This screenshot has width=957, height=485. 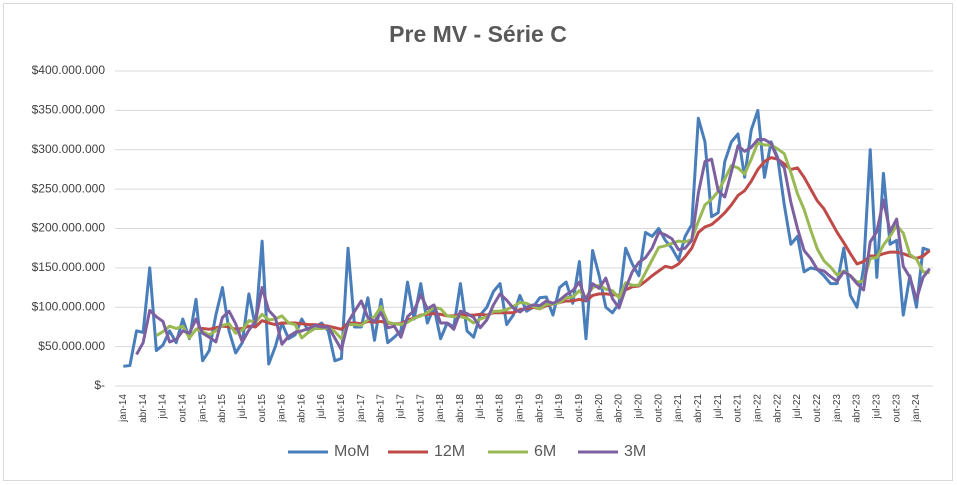 What do you see at coordinates (361, 408) in the screenshot?
I see `x-tick-label: jan-17` at bounding box center [361, 408].